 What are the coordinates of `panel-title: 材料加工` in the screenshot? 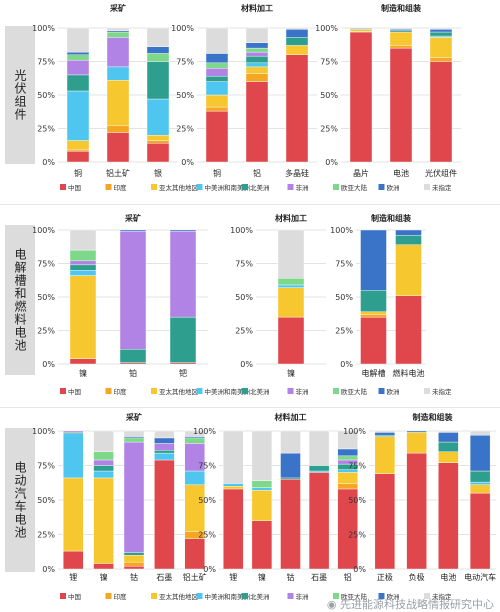 It's located at (291, 218).